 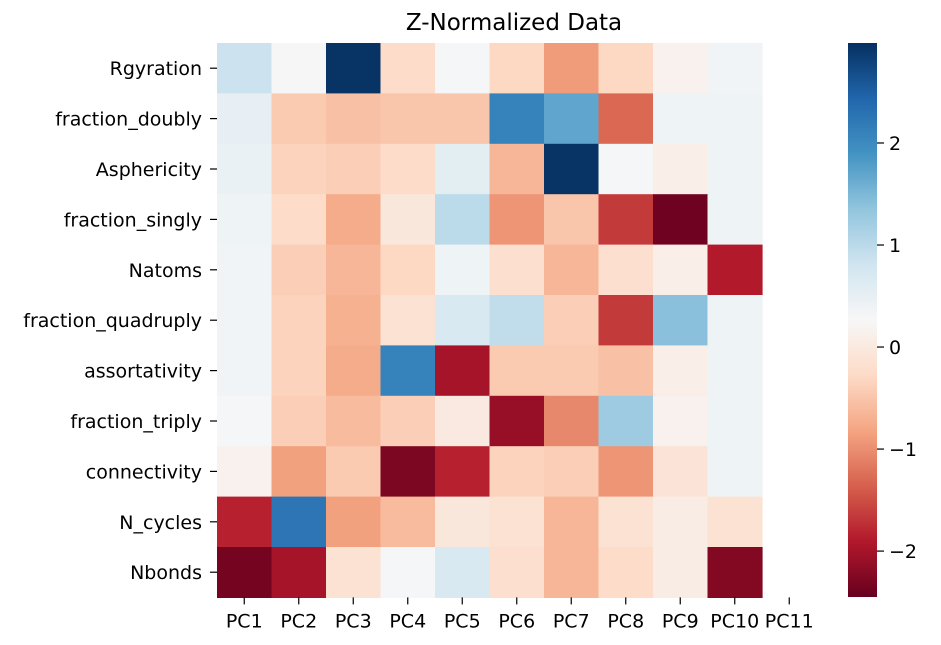 I want to click on colorbar-tick-label: −2, so click(x=903, y=552).